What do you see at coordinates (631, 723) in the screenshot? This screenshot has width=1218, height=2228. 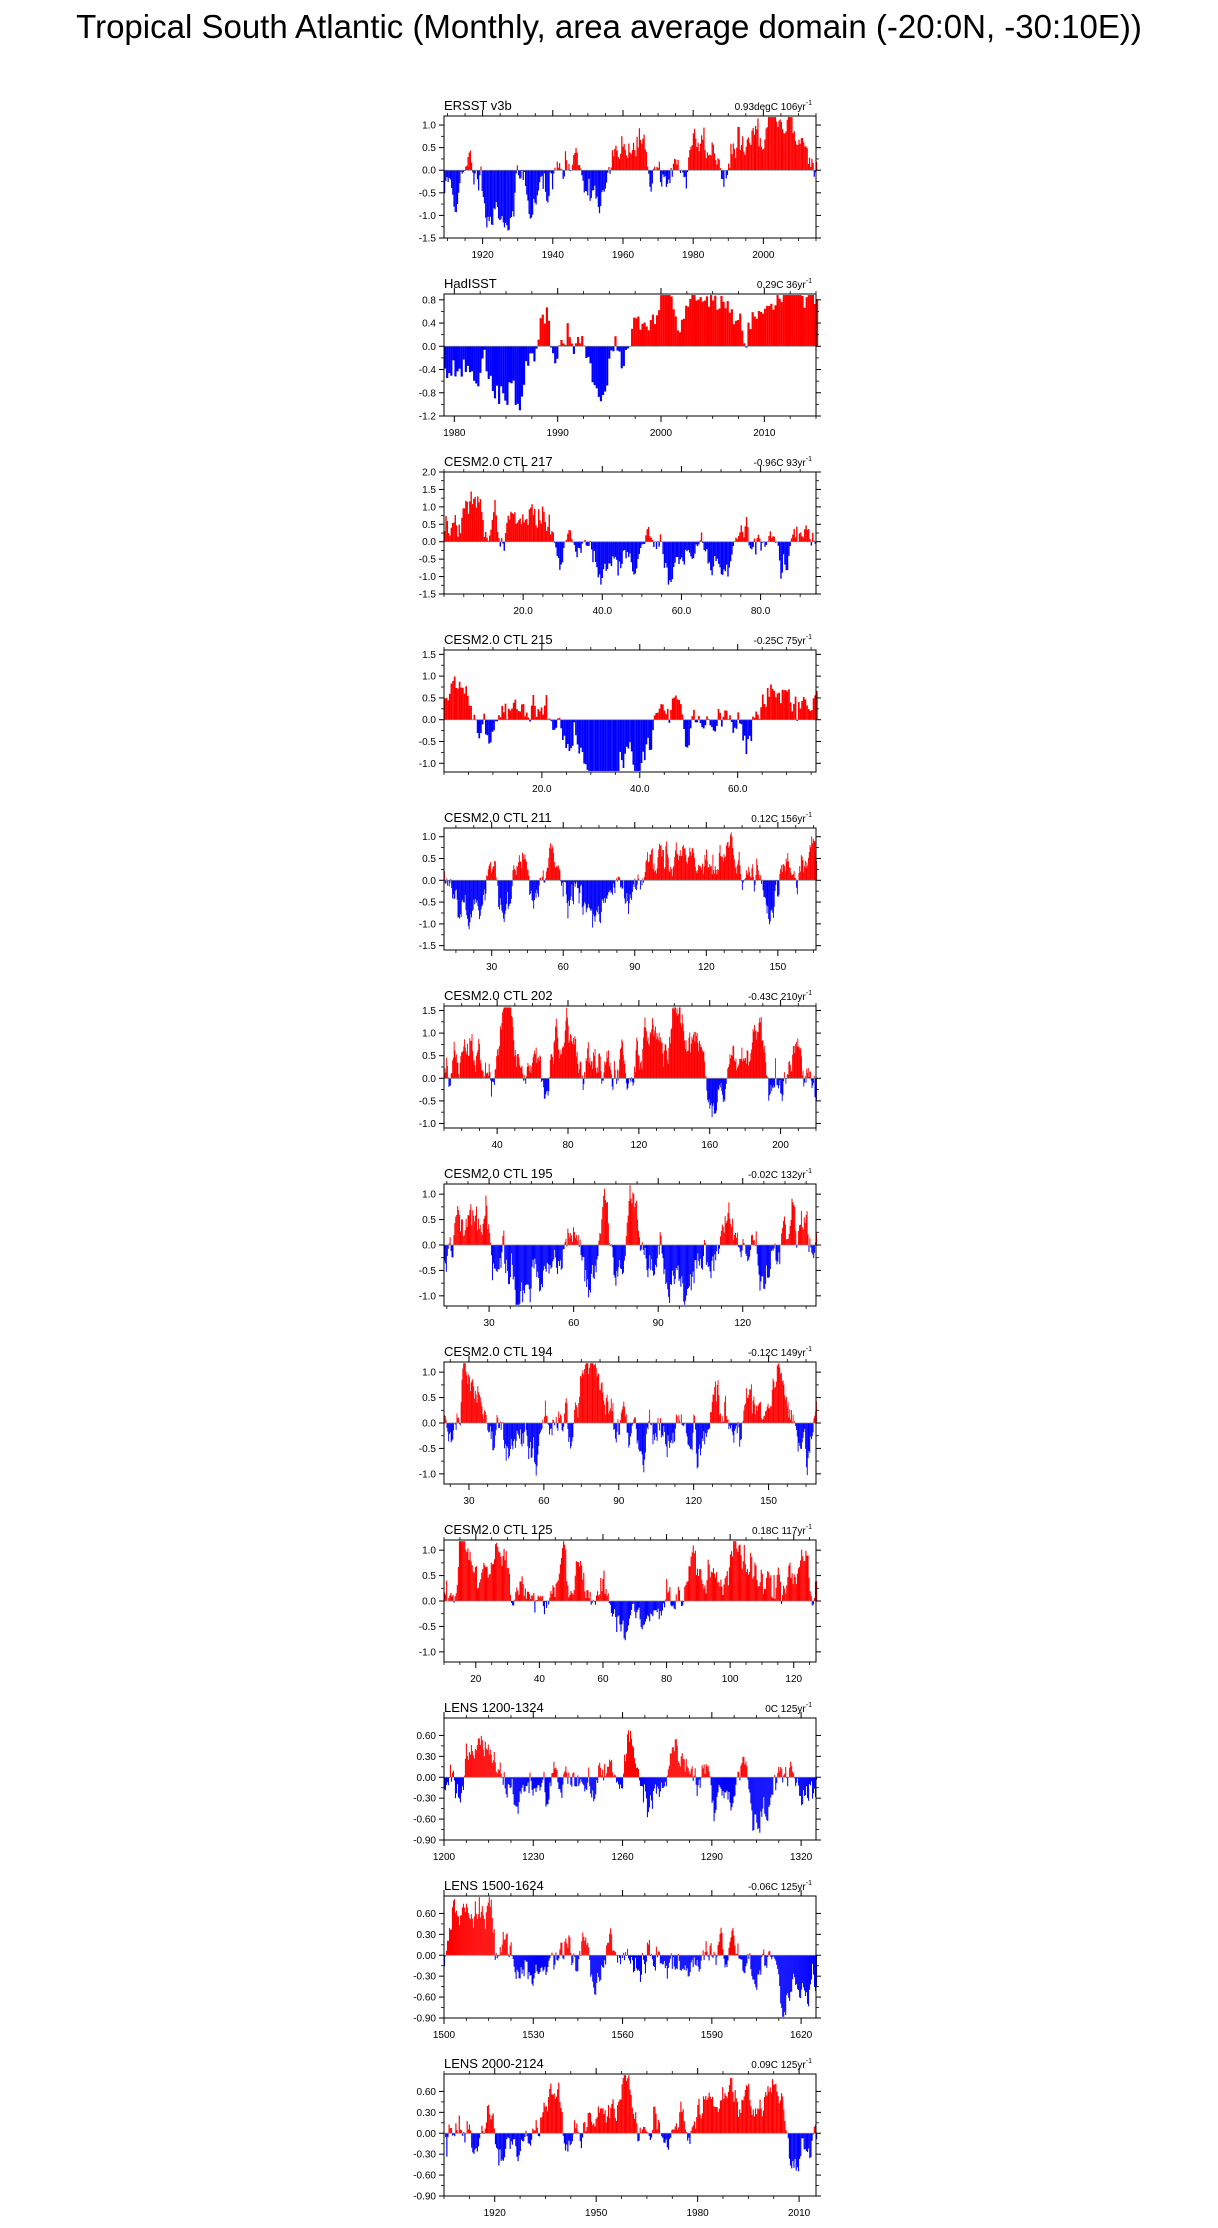 I see `bar-series` at bounding box center [631, 723].